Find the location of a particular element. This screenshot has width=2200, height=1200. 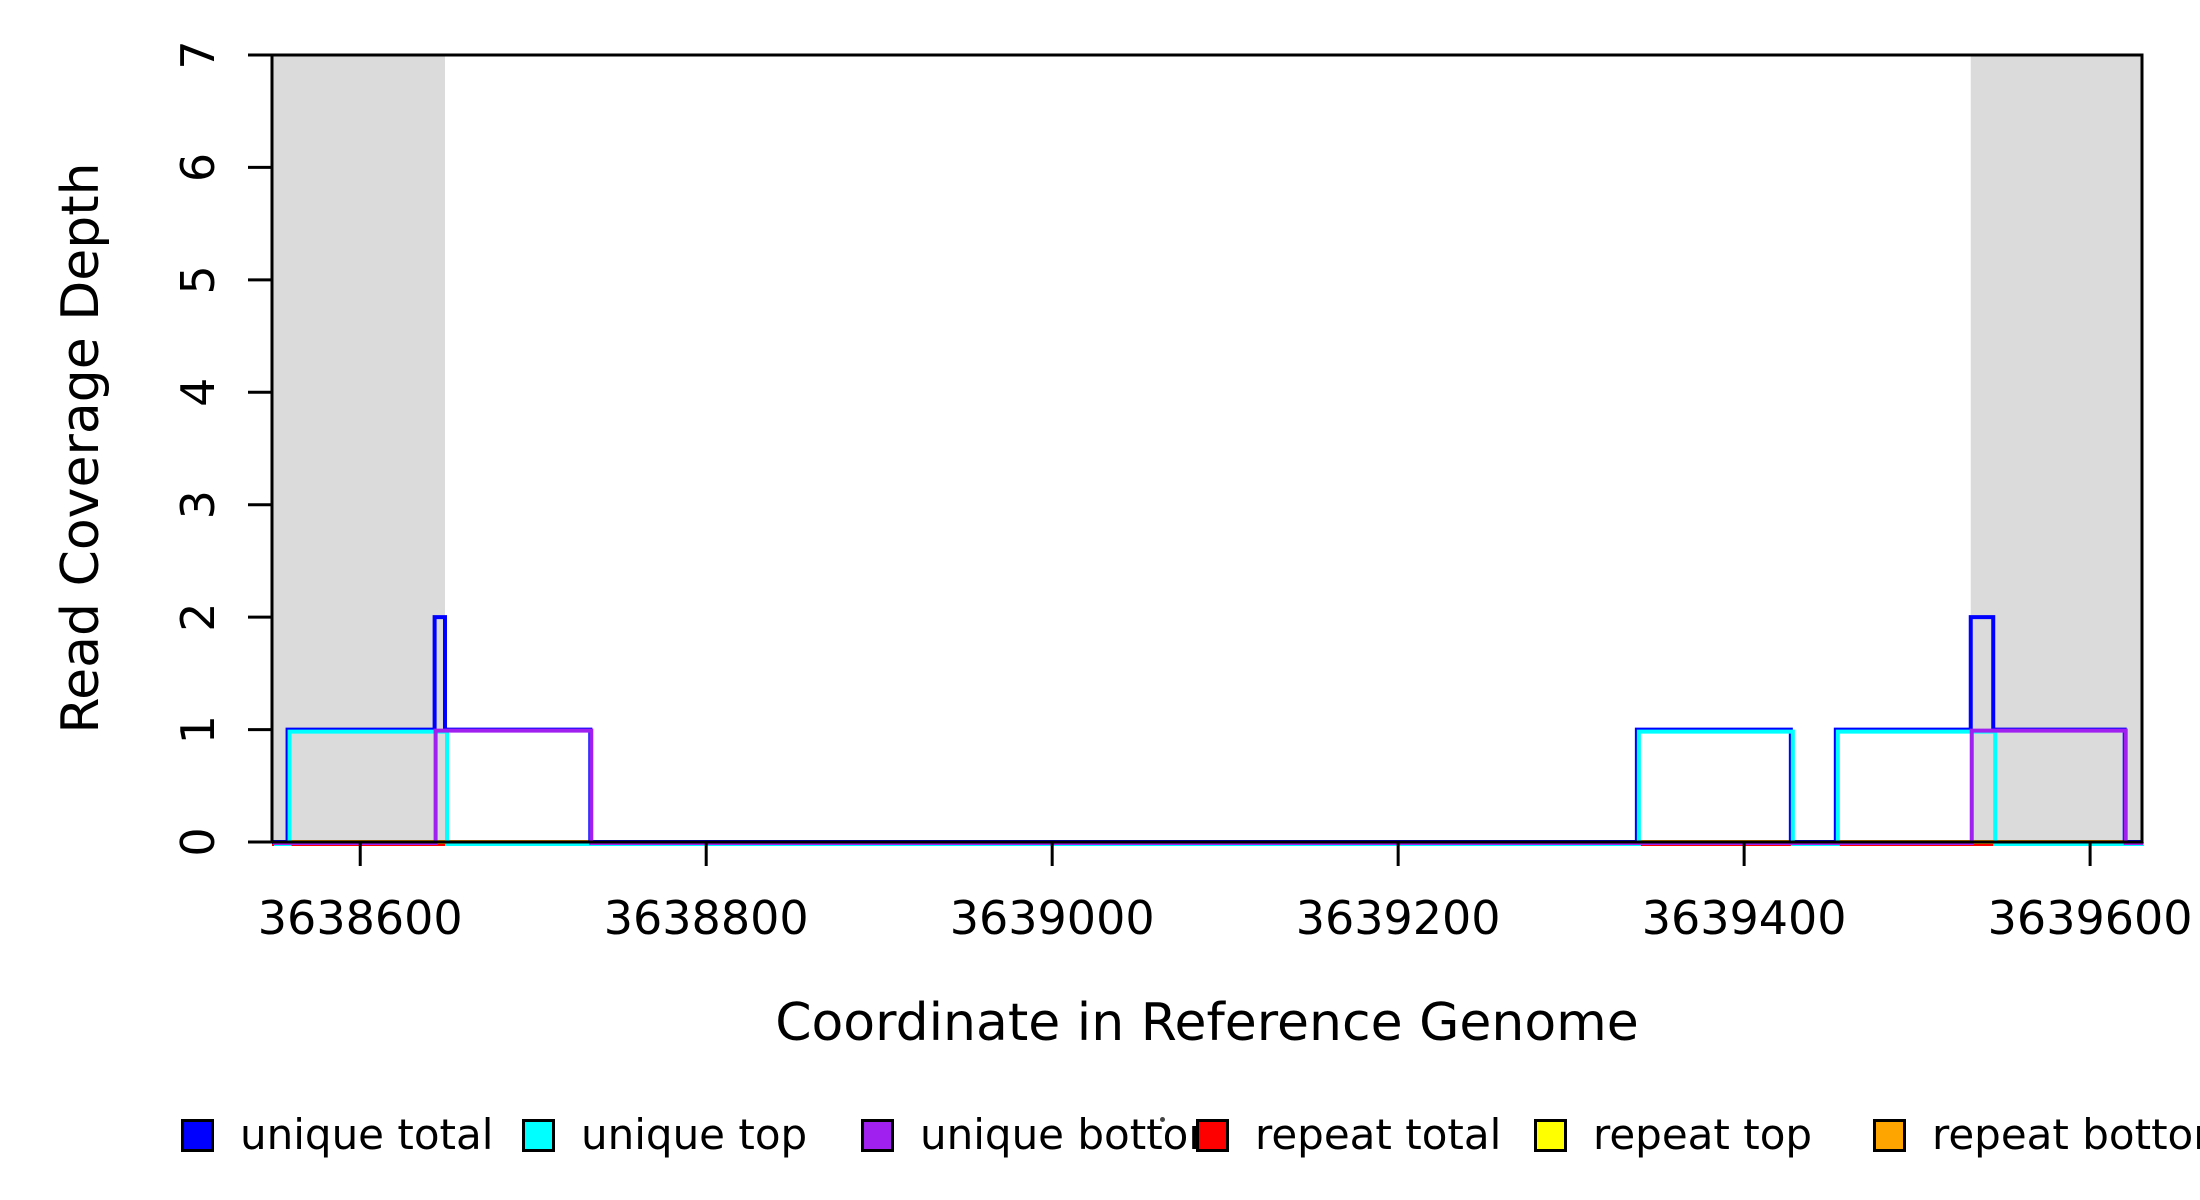

svg-text: 3639200 is located at coordinates (1398, 918).